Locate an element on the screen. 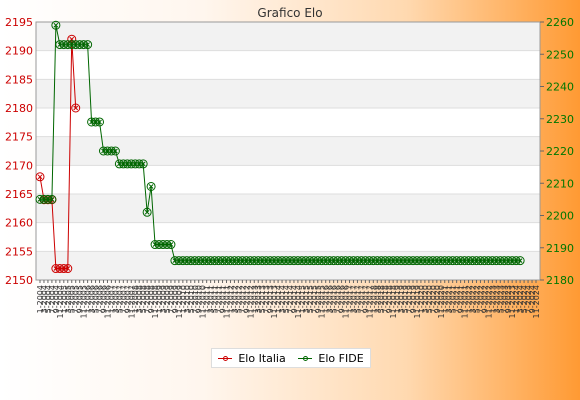  x-tick-label: 1-2008 is located at coordinates (135, 299).